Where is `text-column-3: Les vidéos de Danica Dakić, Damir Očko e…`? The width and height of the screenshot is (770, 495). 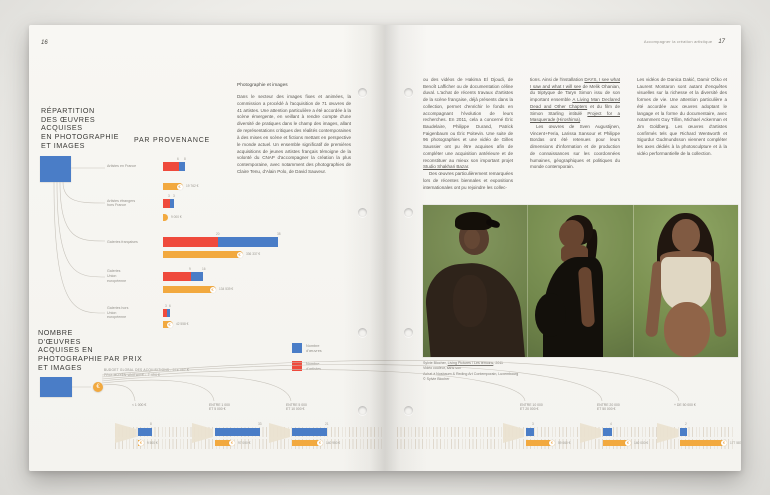
text-column-3: Les vidéos de Danica Dakić, Damir Očko e… is located at coordinates (682, 145).